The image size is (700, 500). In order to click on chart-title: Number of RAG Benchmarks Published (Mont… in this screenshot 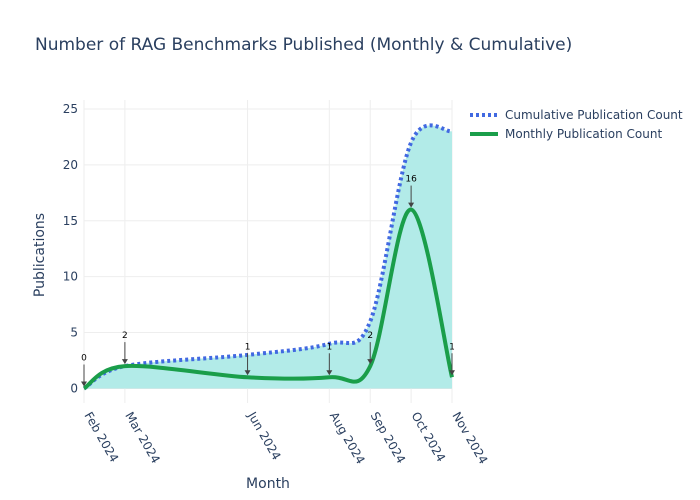, I will do `click(303, 45)`.